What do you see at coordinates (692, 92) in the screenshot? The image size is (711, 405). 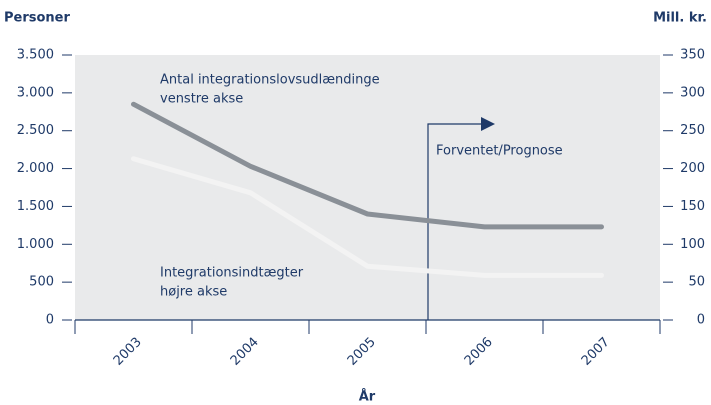 I see `y2-tick-label: 300` at bounding box center [692, 92].